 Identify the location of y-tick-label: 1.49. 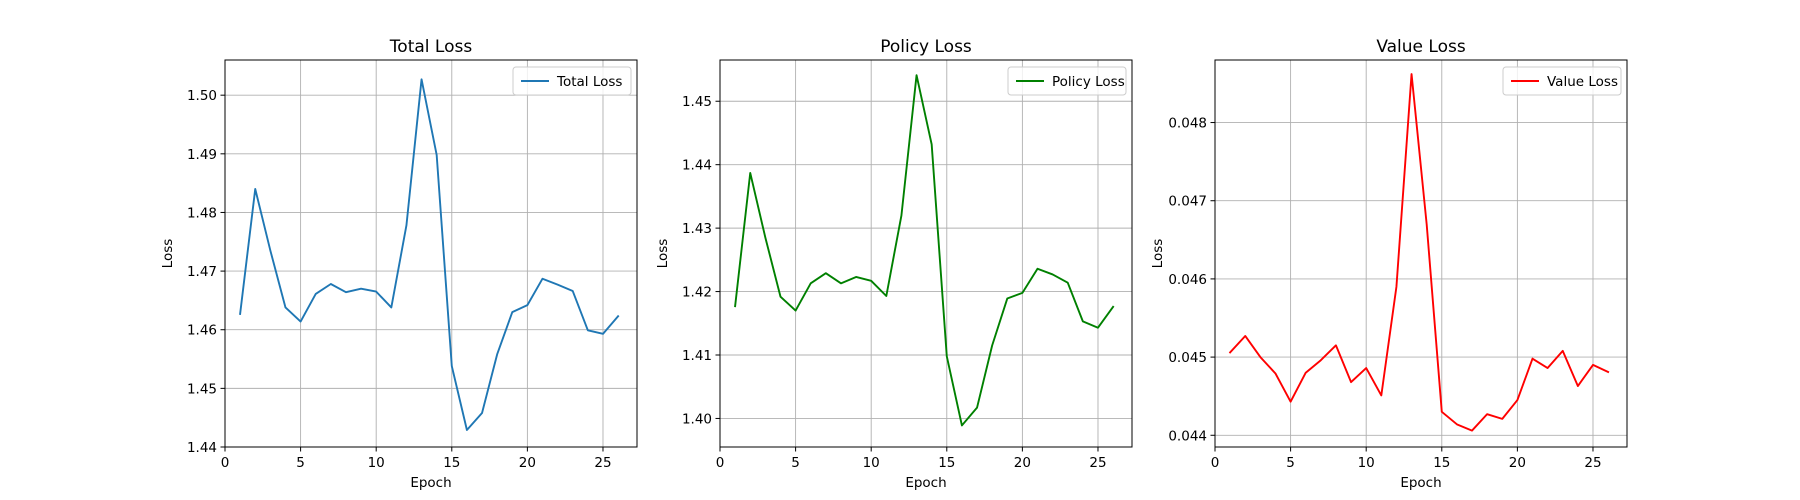
(202, 155).